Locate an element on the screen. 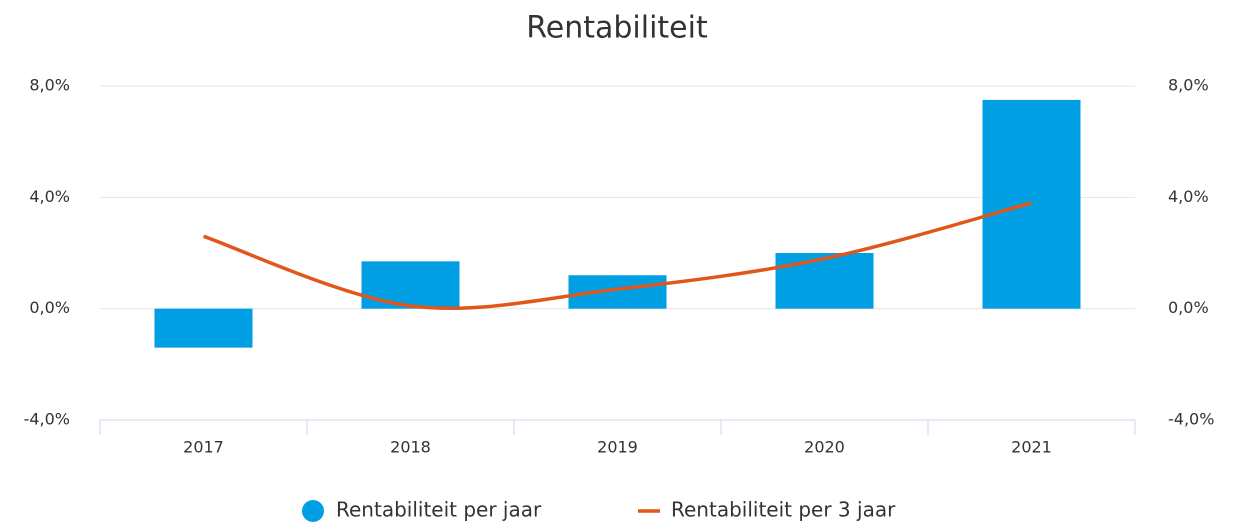 This screenshot has height=527, width=1234. y-tick-label: 0,0% is located at coordinates (49, 307).